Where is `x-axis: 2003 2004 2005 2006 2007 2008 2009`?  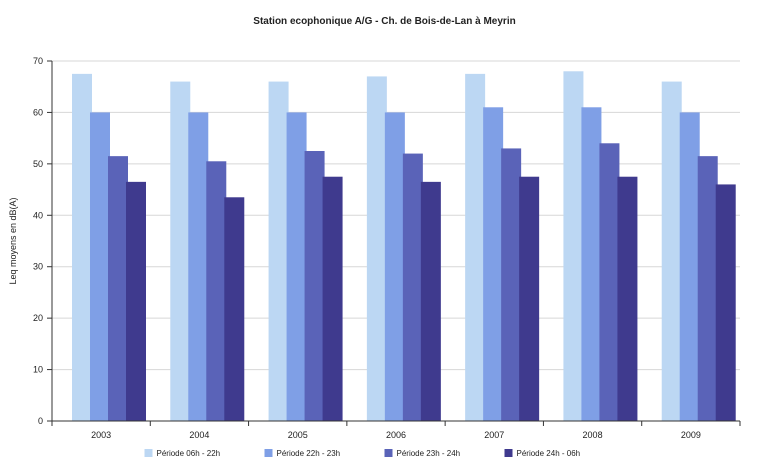
x-axis: 2003 2004 2005 2006 2007 2008 2009 is located at coordinates (396, 430).